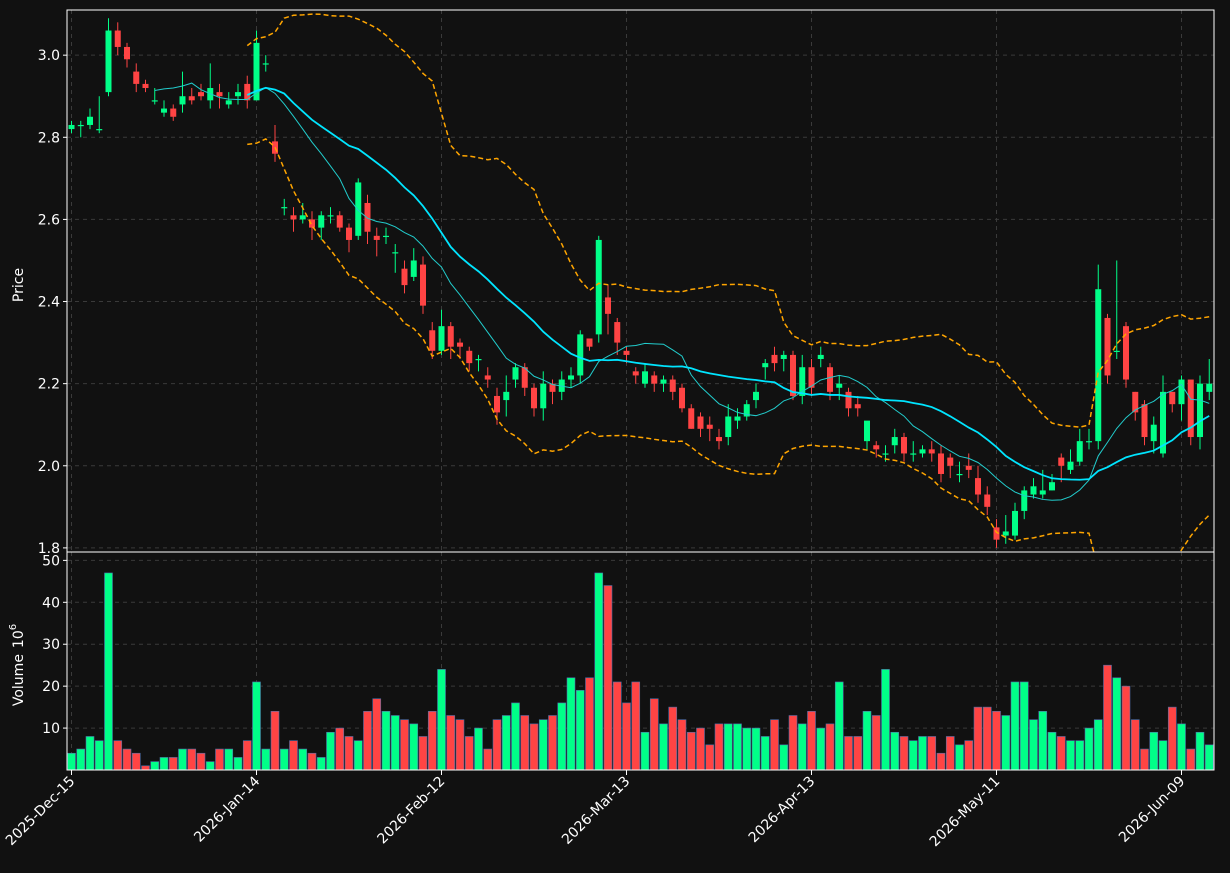  I want to click on price-tick-label: 2.2, so click(49, 385).